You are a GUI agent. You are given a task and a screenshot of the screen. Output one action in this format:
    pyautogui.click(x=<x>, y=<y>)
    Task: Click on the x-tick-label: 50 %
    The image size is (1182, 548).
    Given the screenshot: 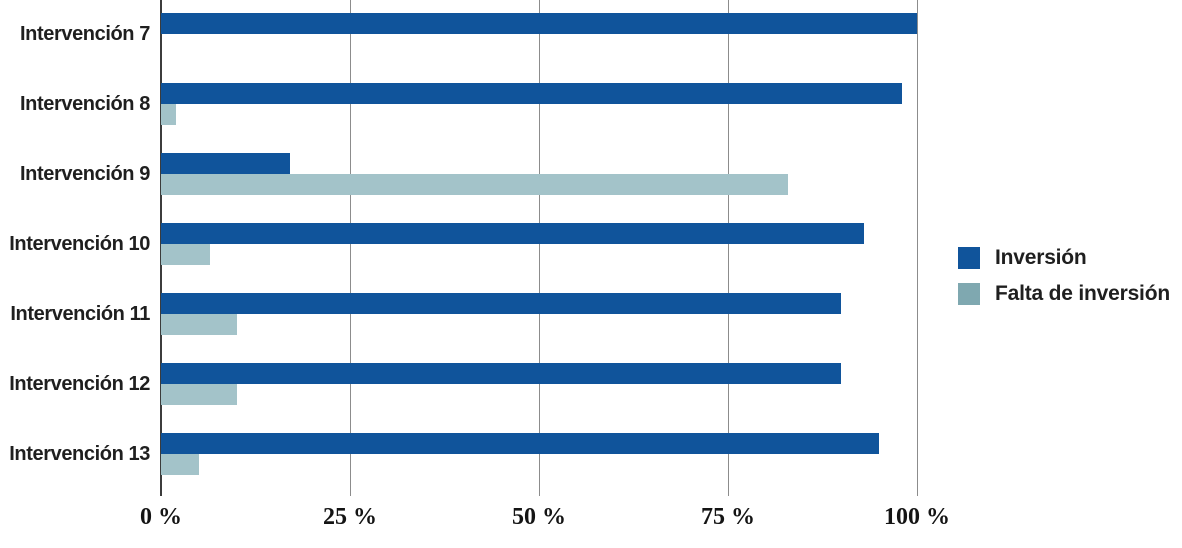 What is the action you would take?
    pyautogui.click(x=539, y=517)
    